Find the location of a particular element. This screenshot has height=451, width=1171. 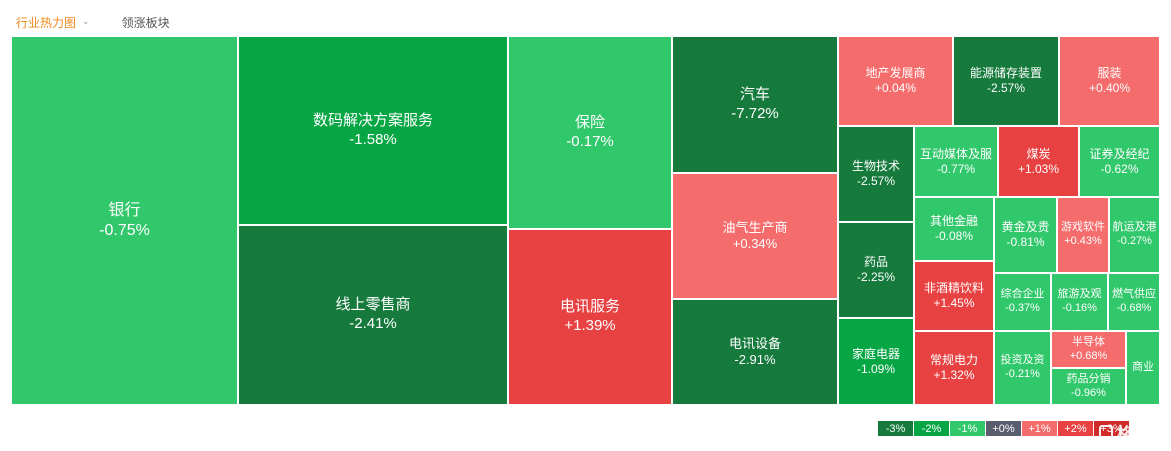

tile-name: 油气生产商 is located at coordinates (755, 227).